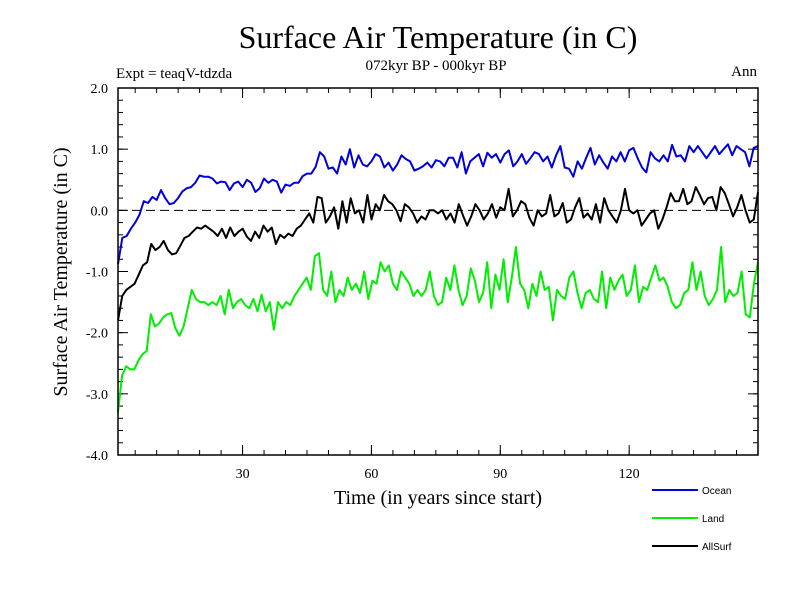 The image size is (800, 600). What do you see at coordinates (174, 74) in the screenshot?
I see `experiment-label: Expt = teaqV-tdzda` at bounding box center [174, 74].